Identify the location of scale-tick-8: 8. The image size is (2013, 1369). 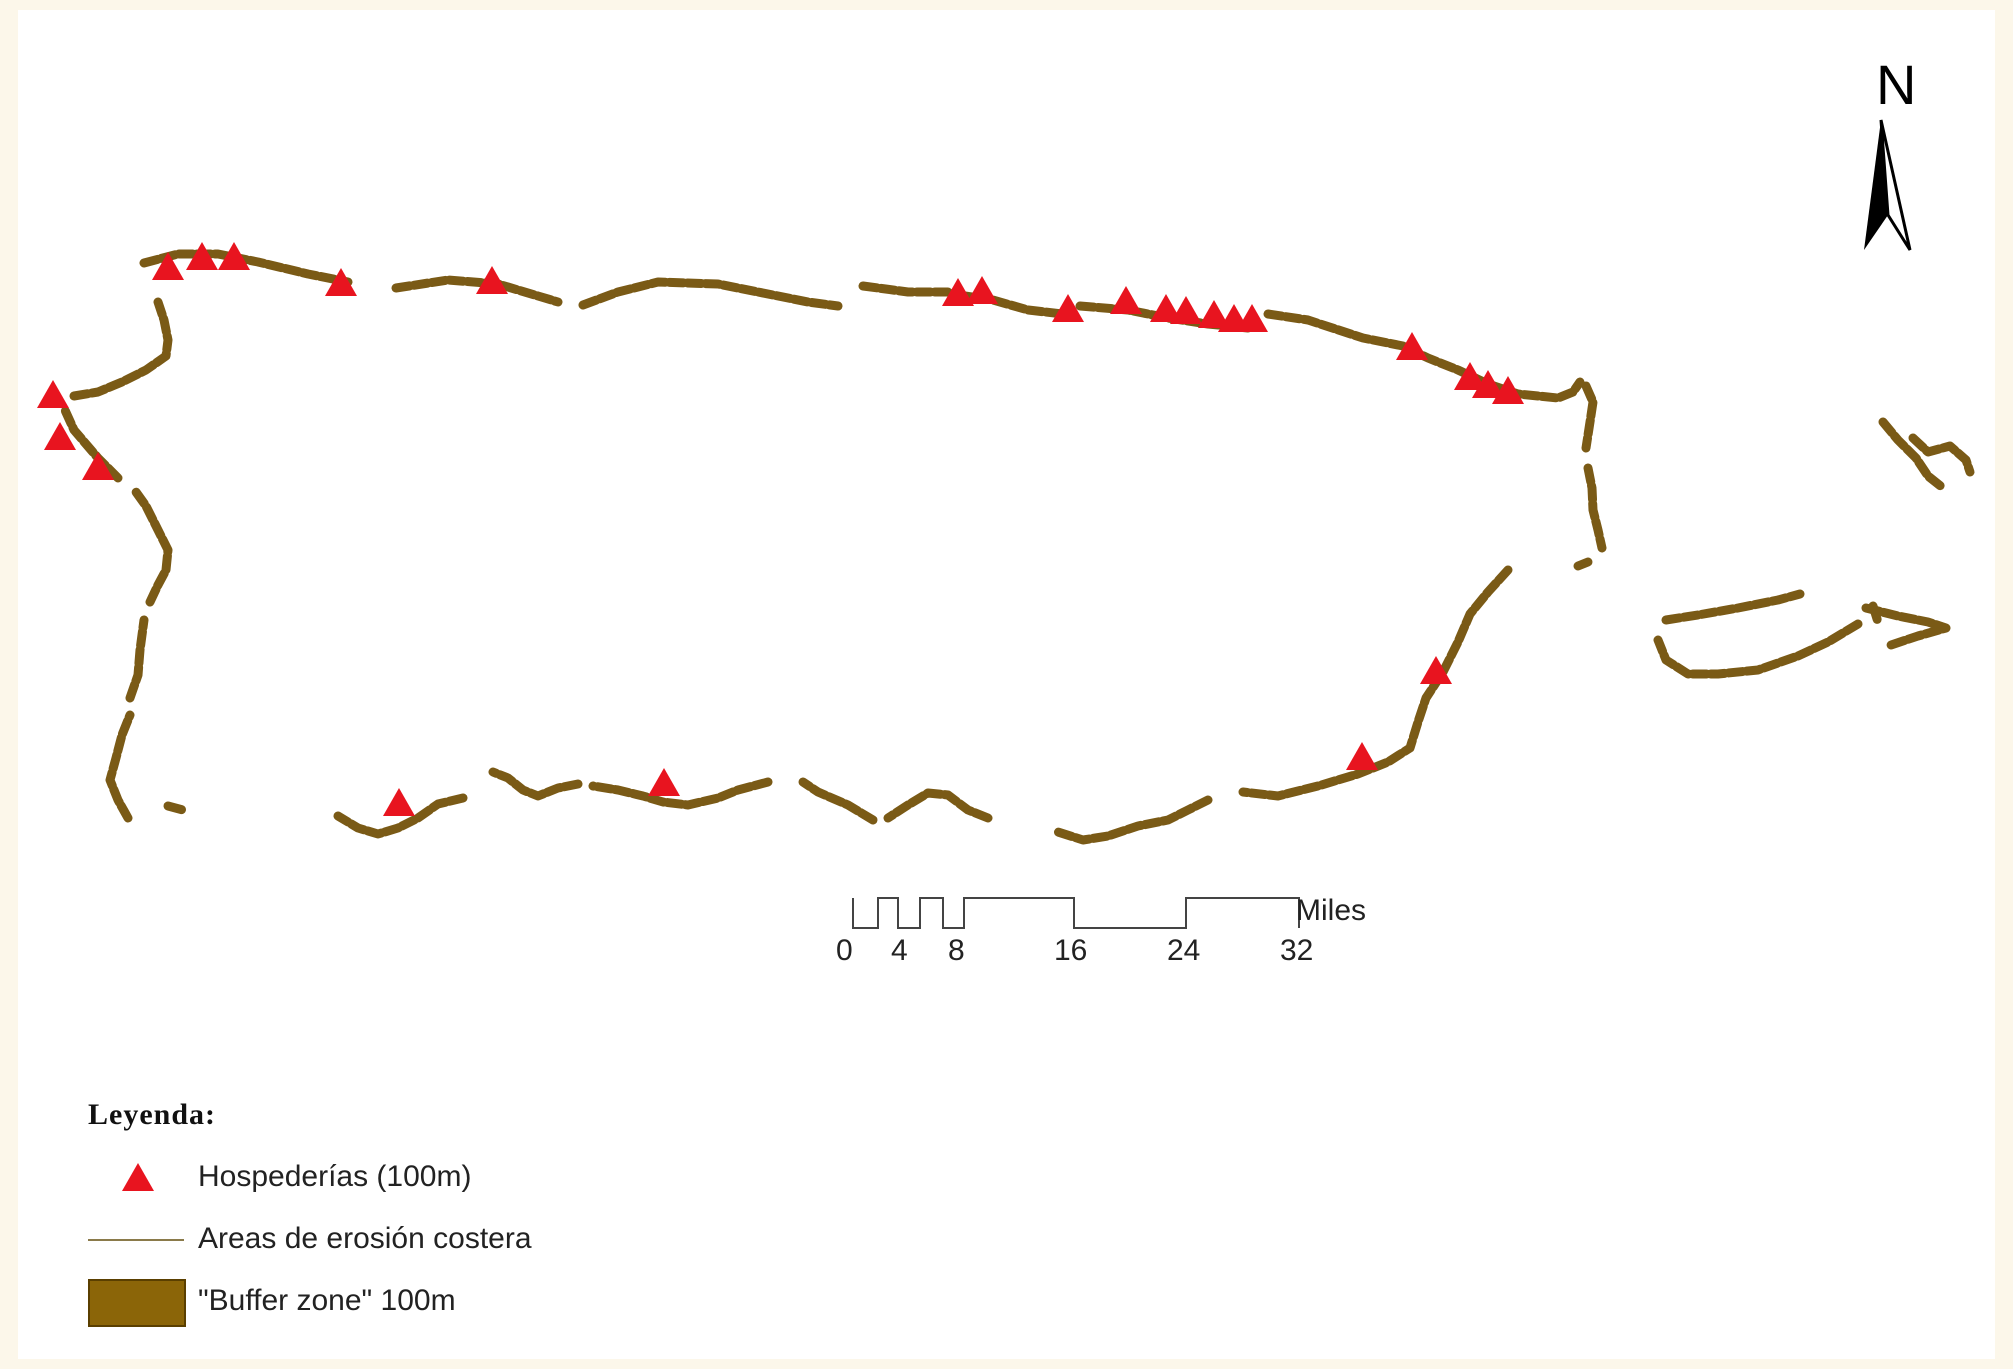
(956, 950).